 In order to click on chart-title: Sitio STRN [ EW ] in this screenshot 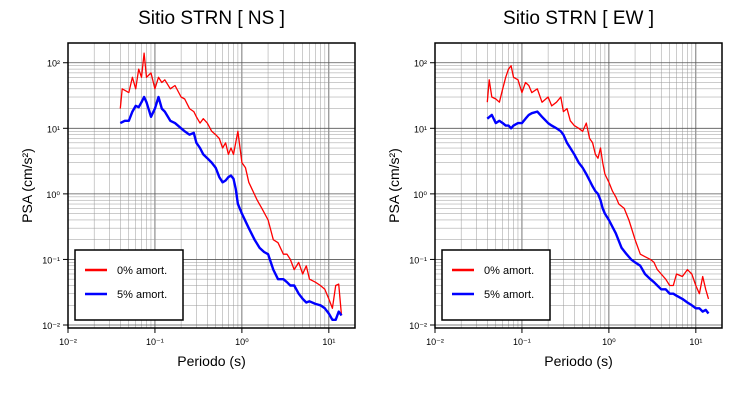, I will do `click(578, 18)`.